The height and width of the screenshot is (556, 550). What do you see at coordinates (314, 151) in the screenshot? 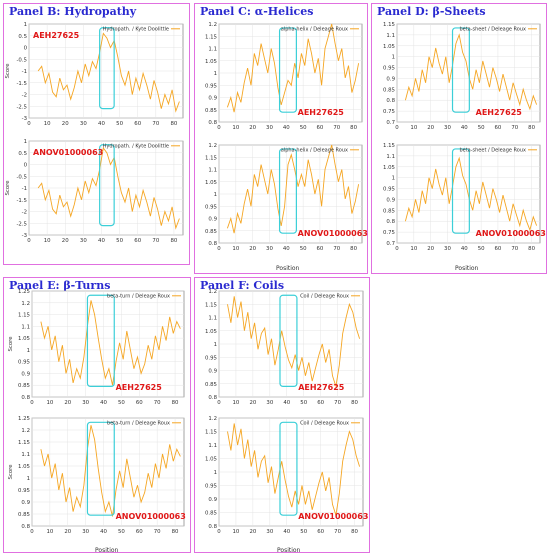
I see `legend-label: alpha-helix / Deleage Roux` at bounding box center [314, 151].